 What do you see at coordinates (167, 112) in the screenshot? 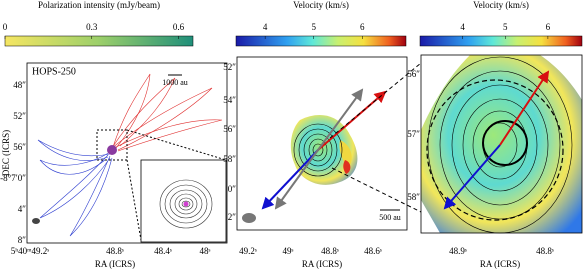
I see `red-contours` at bounding box center [167, 112].